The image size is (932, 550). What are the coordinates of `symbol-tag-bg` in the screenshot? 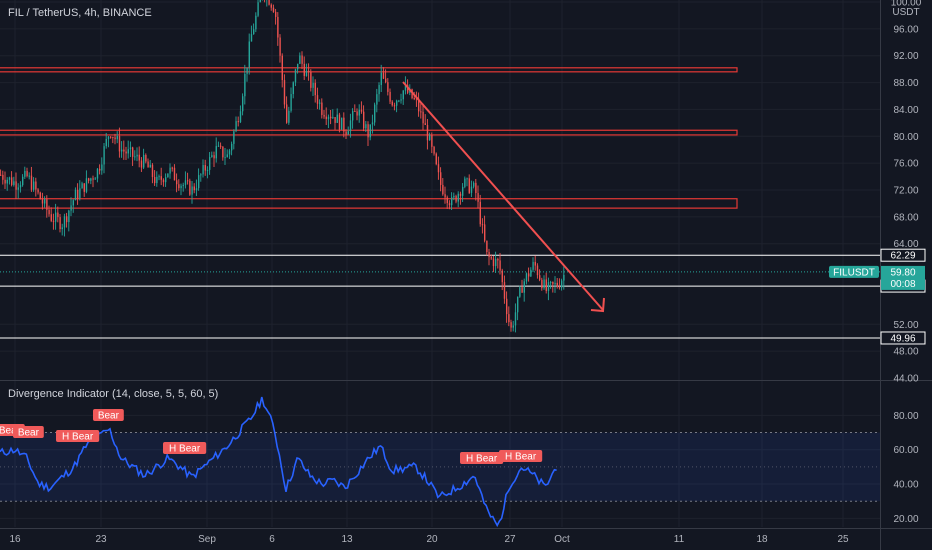 It's located at (854, 271).